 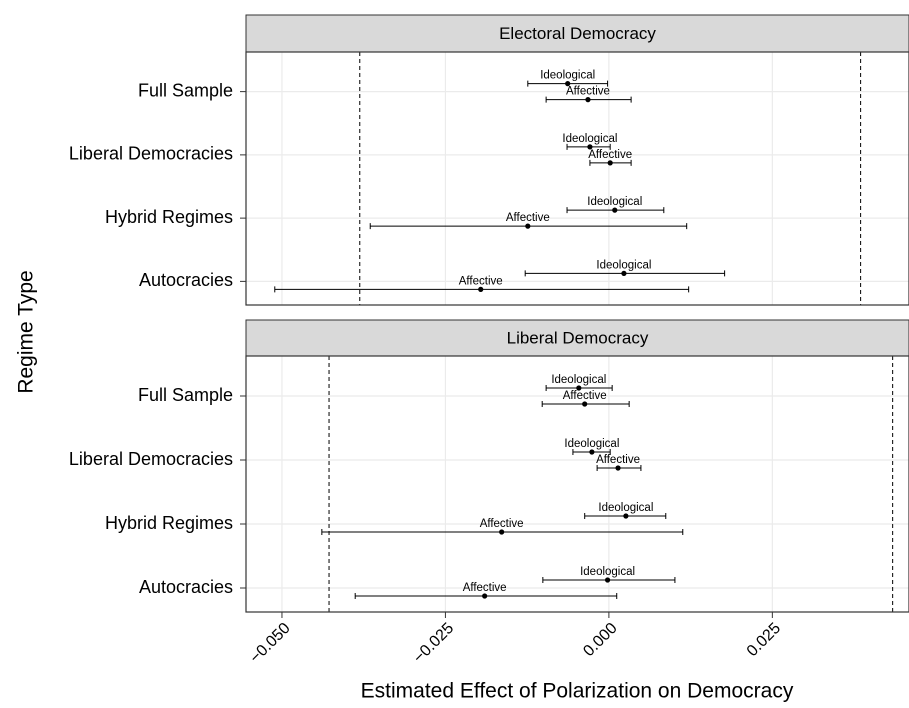 What do you see at coordinates (764, 640) in the screenshot?
I see `x-tick-label: 0.025` at bounding box center [764, 640].